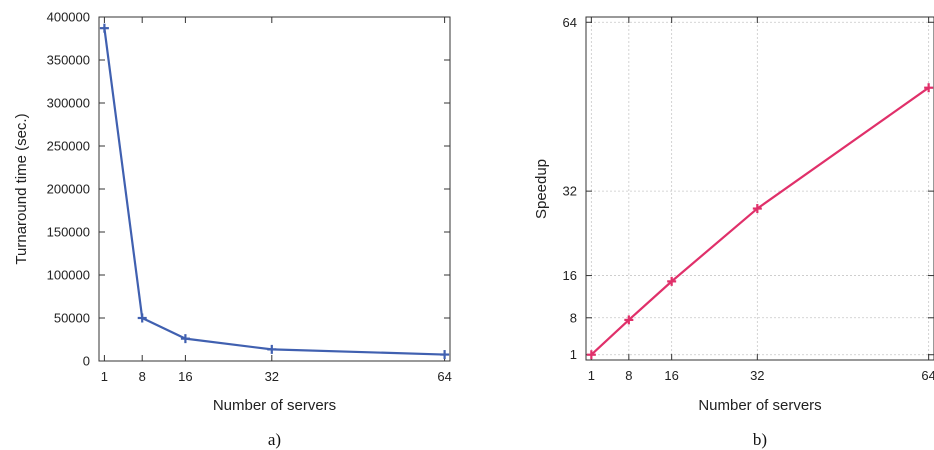 This screenshot has height=450, width=934. I want to click on chart-a-y-tick-label: 50000, so click(72, 318).